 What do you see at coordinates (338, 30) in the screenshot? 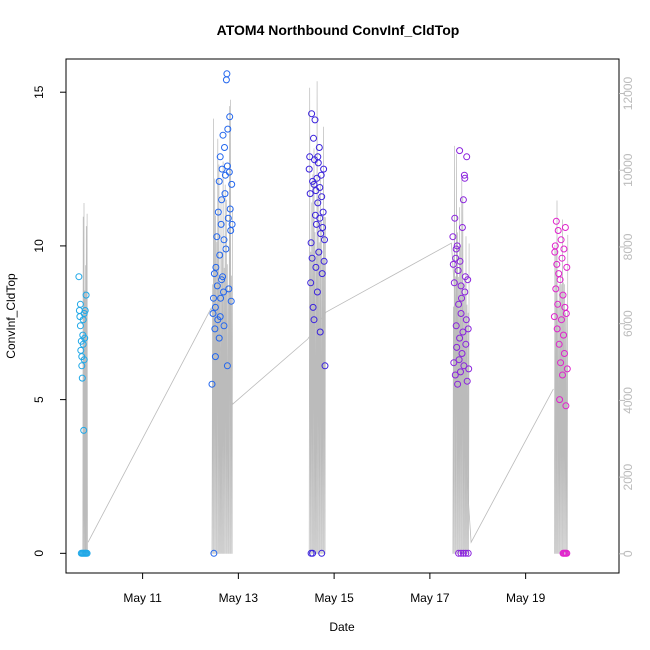
I see `chart-title: ATOM4 Northbound ConvInf_CldTop` at bounding box center [338, 30].